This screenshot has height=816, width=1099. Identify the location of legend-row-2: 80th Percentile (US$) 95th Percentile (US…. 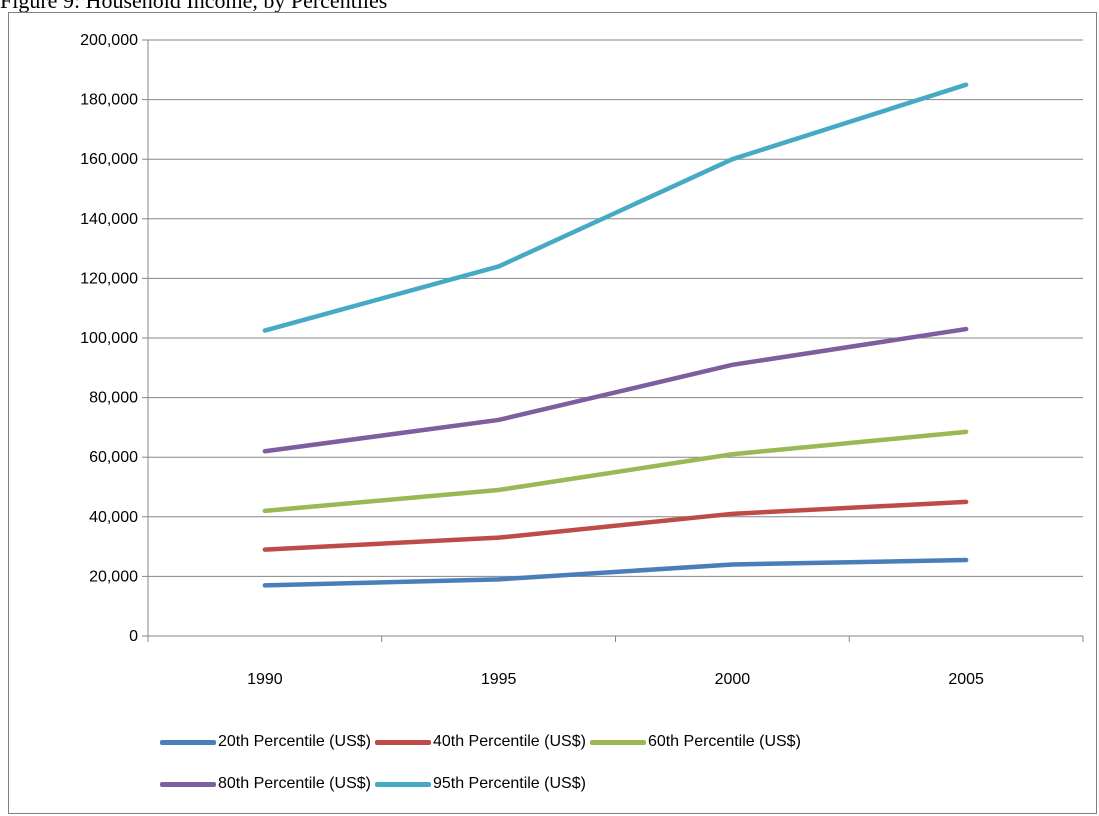
(375, 784).